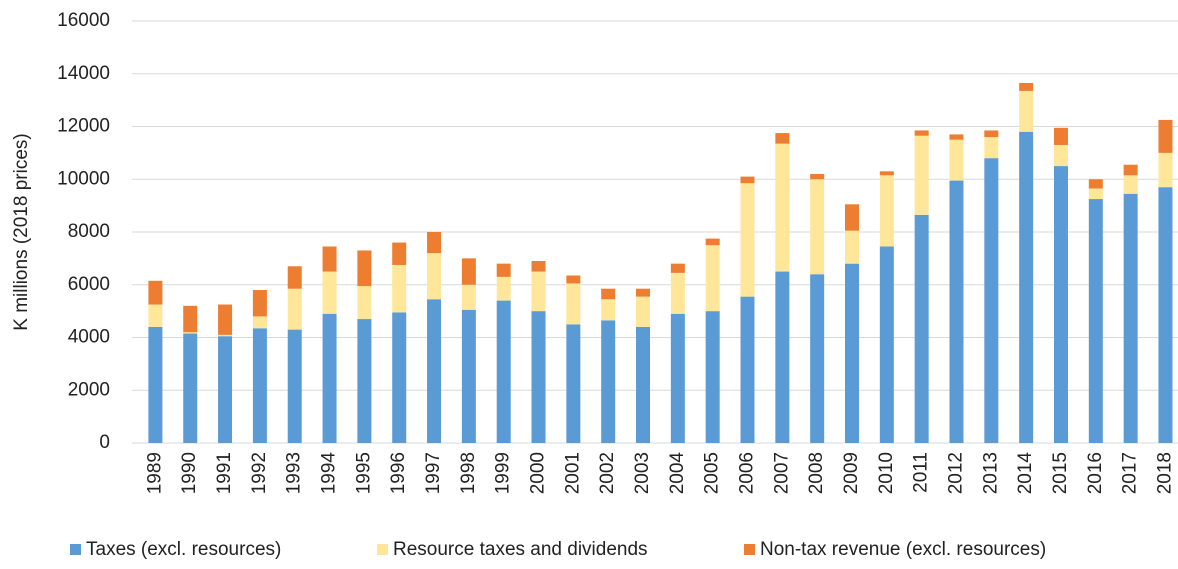  I want to click on x-tick-label: 2008, so click(816, 473).